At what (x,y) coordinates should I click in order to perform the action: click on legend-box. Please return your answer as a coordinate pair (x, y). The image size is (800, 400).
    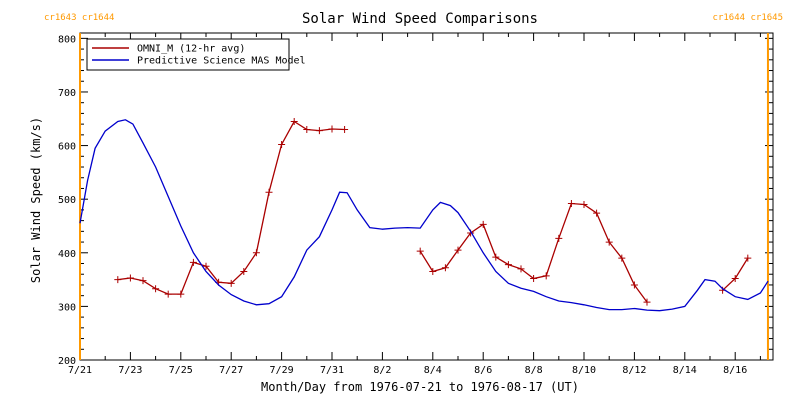
    Looking at the image, I should click on (188, 54).